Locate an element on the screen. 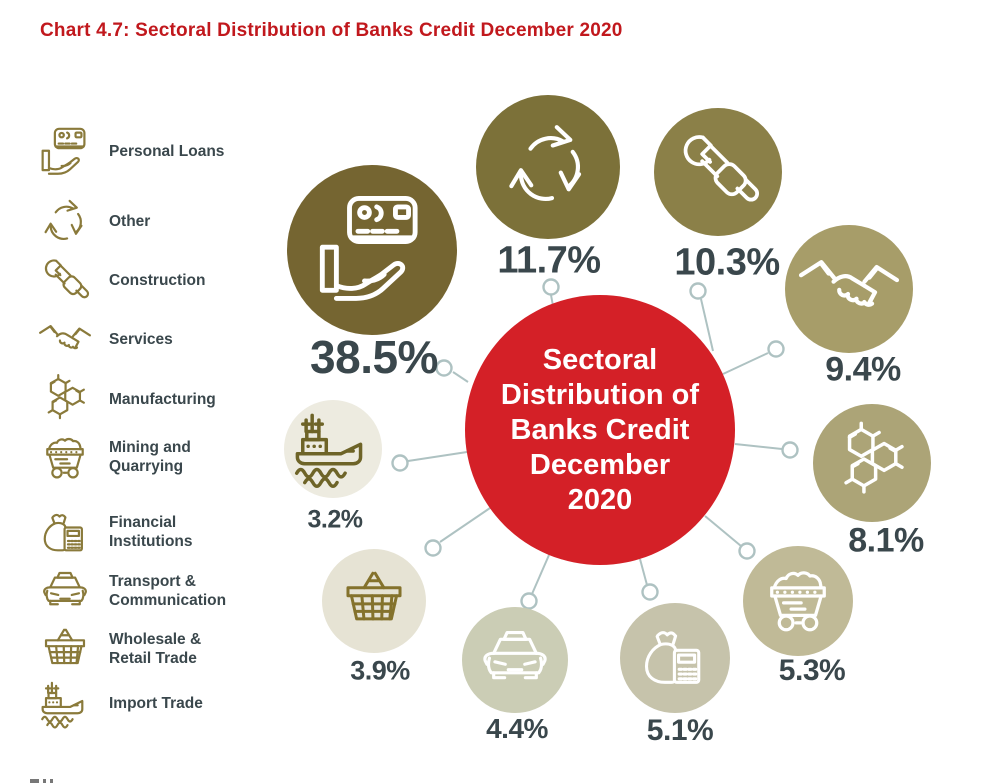 The width and height of the screenshot is (1000, 784). legend-item-services: Services is located at coordinates (138, 340).